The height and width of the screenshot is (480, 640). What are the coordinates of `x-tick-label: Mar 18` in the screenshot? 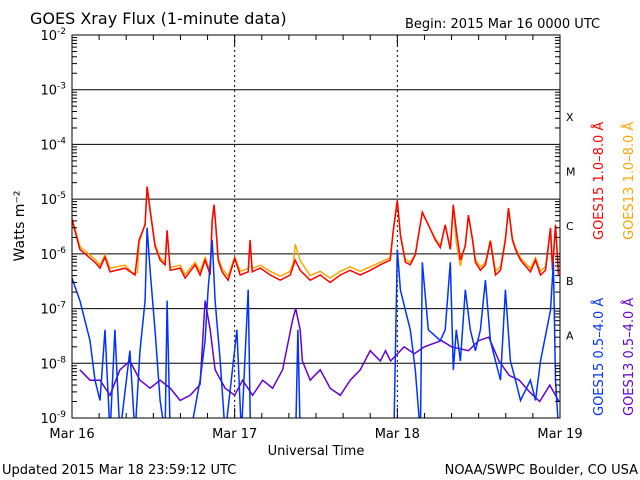 It's located at (397, 434).